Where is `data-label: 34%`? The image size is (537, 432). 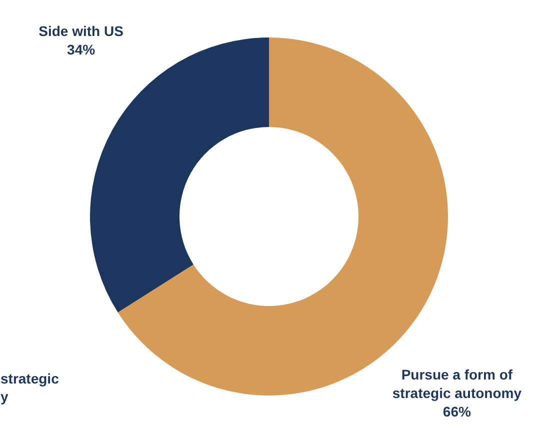 data-label: 34% is located at coordinates (81, 49).